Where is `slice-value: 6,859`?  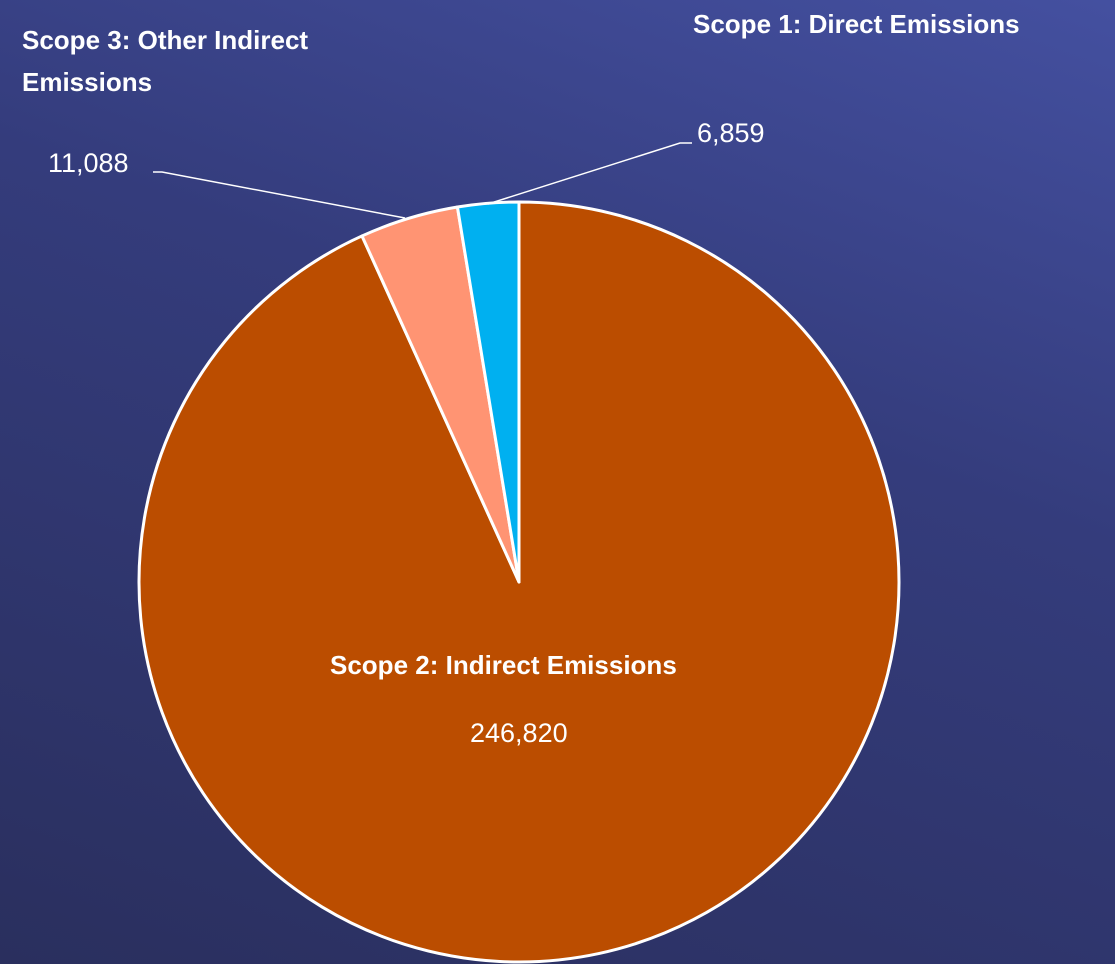
slice-value: 6,859 is located at coordinates (731, 133).